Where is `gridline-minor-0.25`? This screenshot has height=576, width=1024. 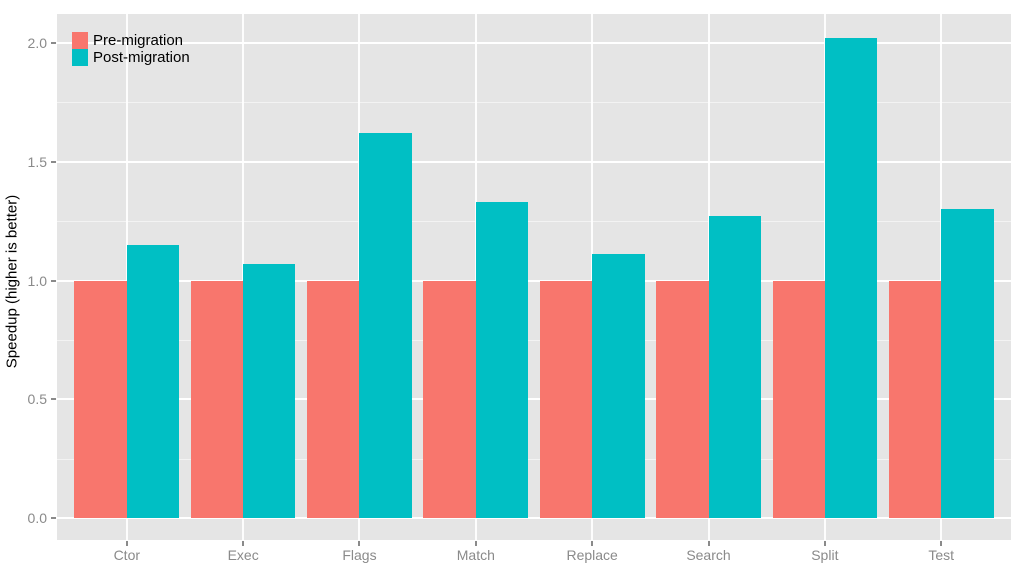
gridline-minor-0.25 is located at coordinates (534, 459).